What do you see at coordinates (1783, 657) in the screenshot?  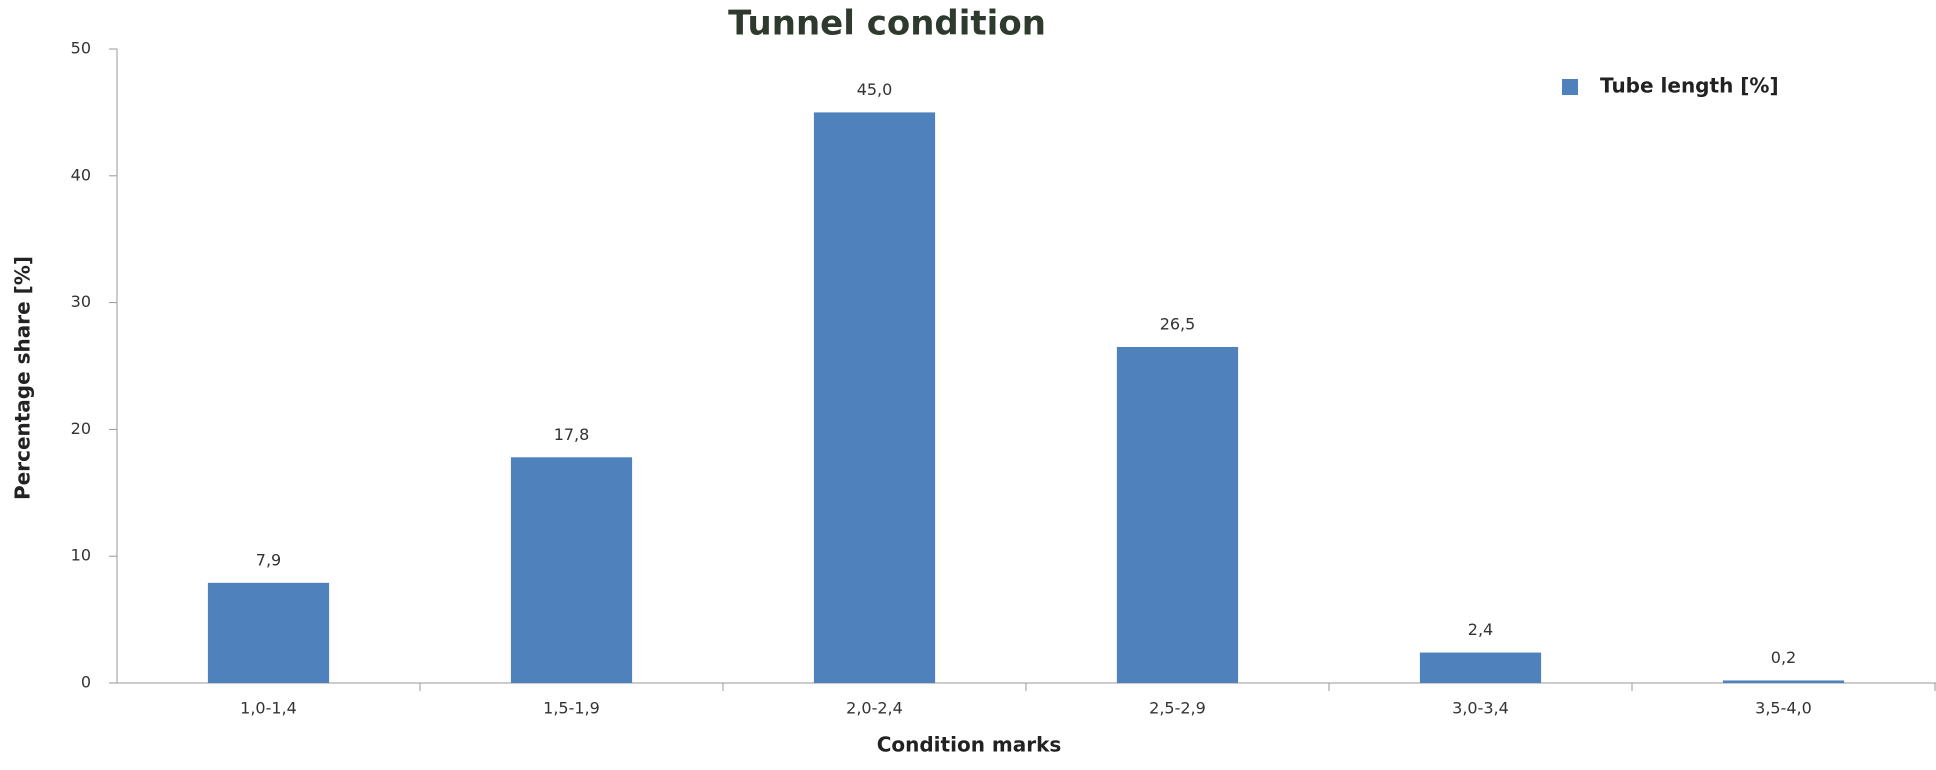 I see `data-label: 0,2` at bounding box center [1783, 657].